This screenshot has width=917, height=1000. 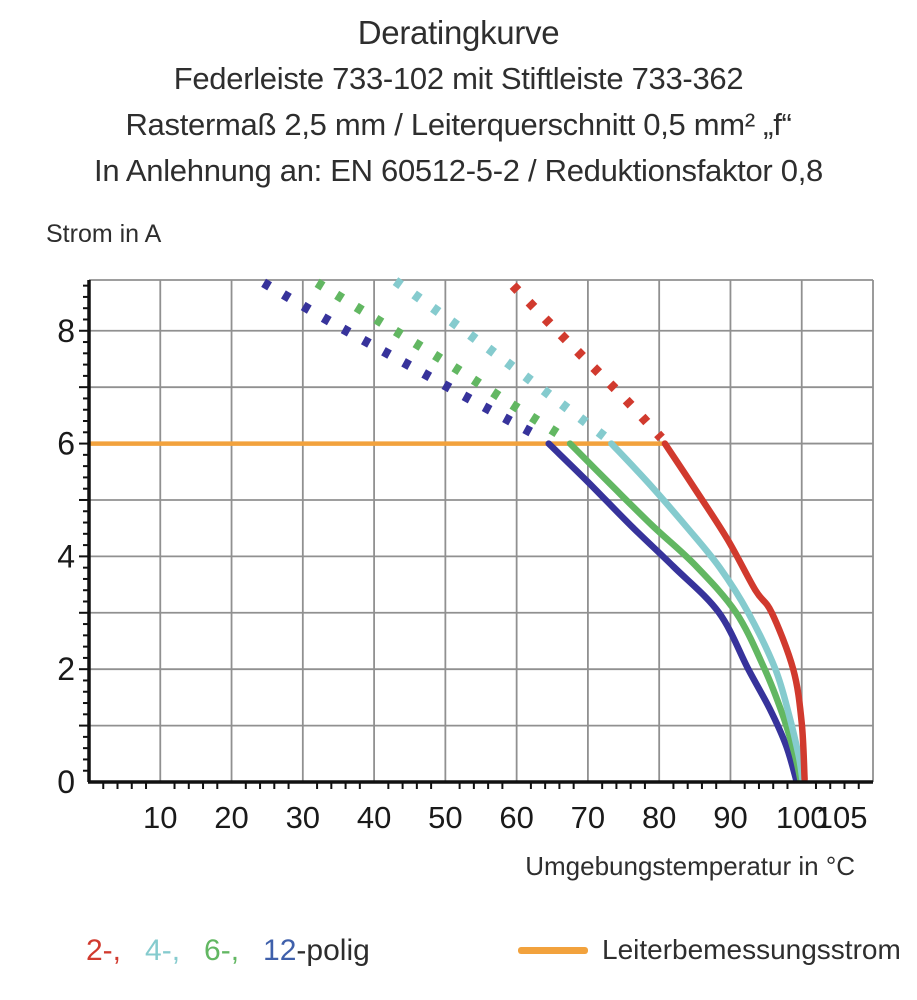 I want to click on x-tick-label: 40, so click(x=374, y=817).